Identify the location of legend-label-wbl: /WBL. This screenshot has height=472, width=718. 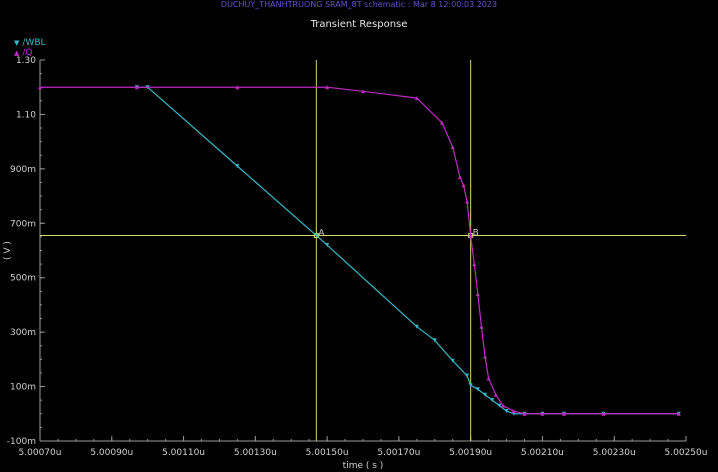
(34, 43).